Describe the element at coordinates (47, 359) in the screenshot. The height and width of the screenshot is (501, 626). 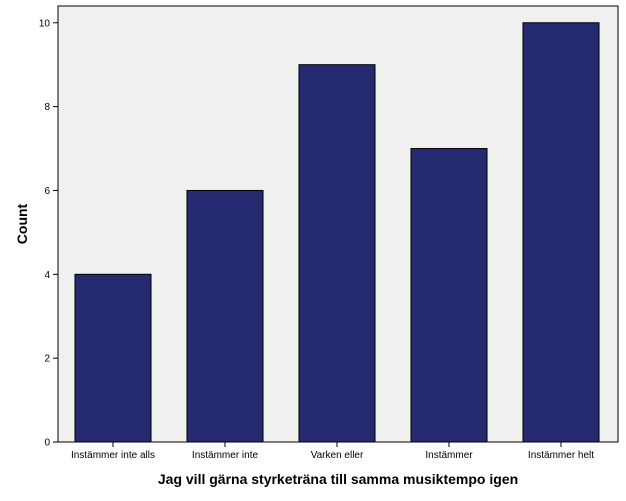
I see `y-tick-label: 2` at that location.